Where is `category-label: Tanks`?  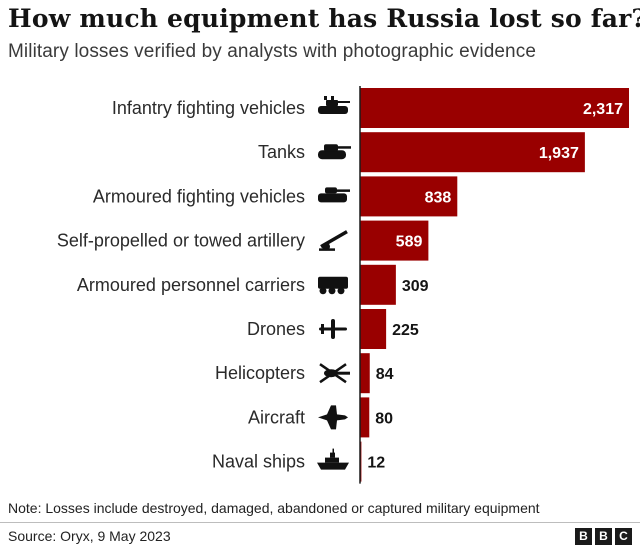 category-label: Tanks is located at coordinates (281, 152).